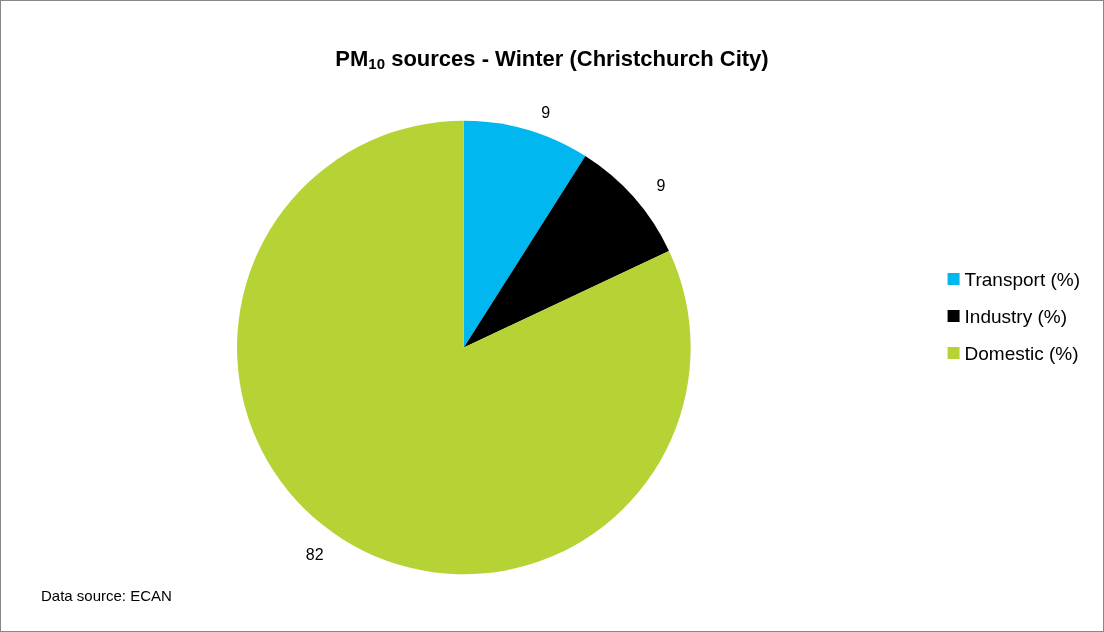 The image size is (1104, 632). What do you see at coordinates (1022, 279) in the screenshot?
I see `legend-label: Transport (%)` at bounding box center [1022, 279].